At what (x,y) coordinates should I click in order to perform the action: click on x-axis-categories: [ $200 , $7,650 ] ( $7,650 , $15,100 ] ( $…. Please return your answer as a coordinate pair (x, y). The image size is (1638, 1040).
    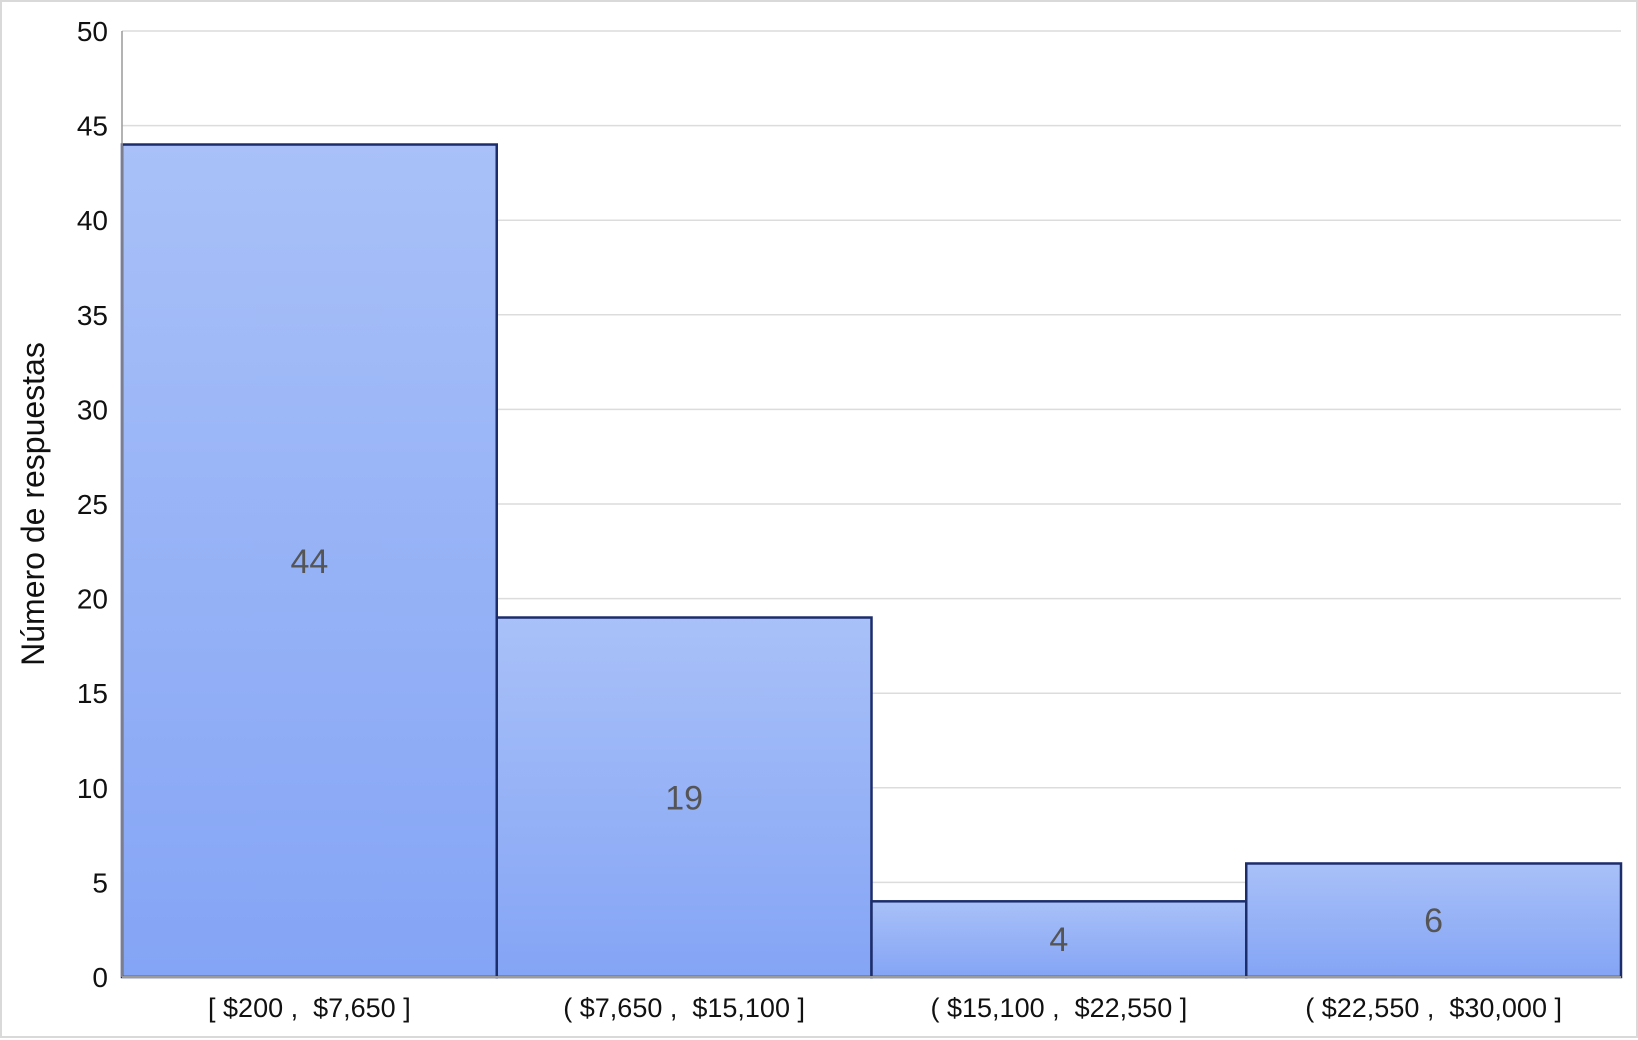
    Looking at the image, I should click on (885, 1008).